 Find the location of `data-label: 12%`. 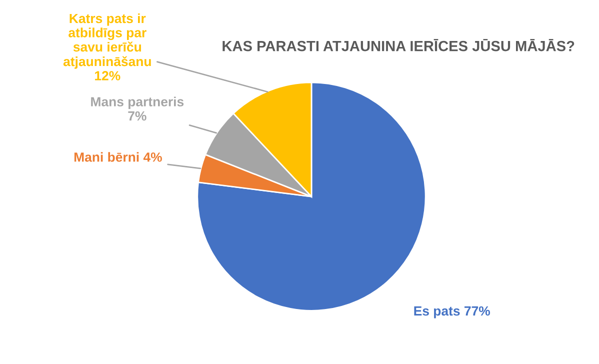

data-label: 12% is located at coordinates (107, 75).